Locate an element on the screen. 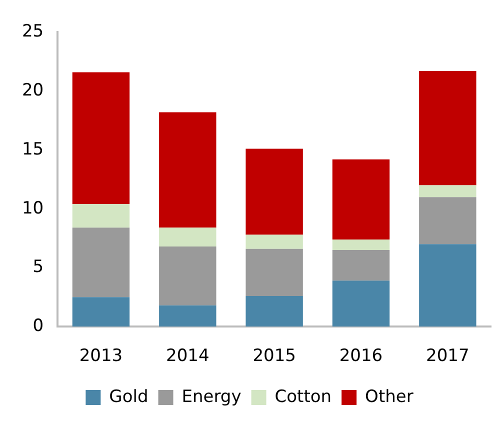 The height and width of the screenshot is (424, 503). x-tick-label: 2013 is located at coordinates (101, 356).